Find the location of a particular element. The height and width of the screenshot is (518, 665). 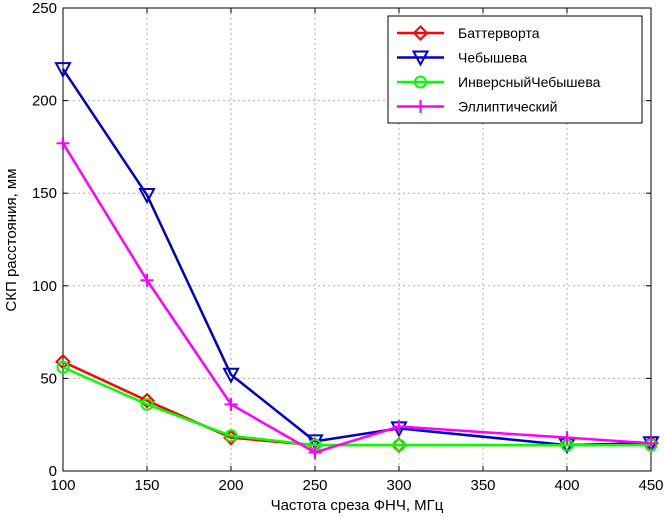

y-tick-label: 250 is located at coordinates (44, 8).